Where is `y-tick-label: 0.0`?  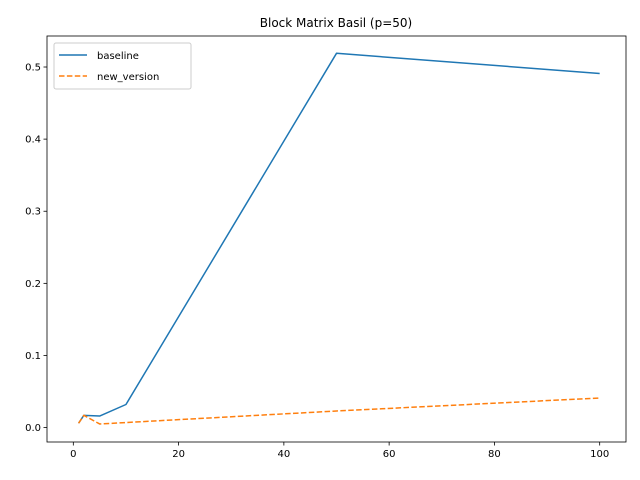
y-tick-label: 0.0 is located at coordinates (33, 428).